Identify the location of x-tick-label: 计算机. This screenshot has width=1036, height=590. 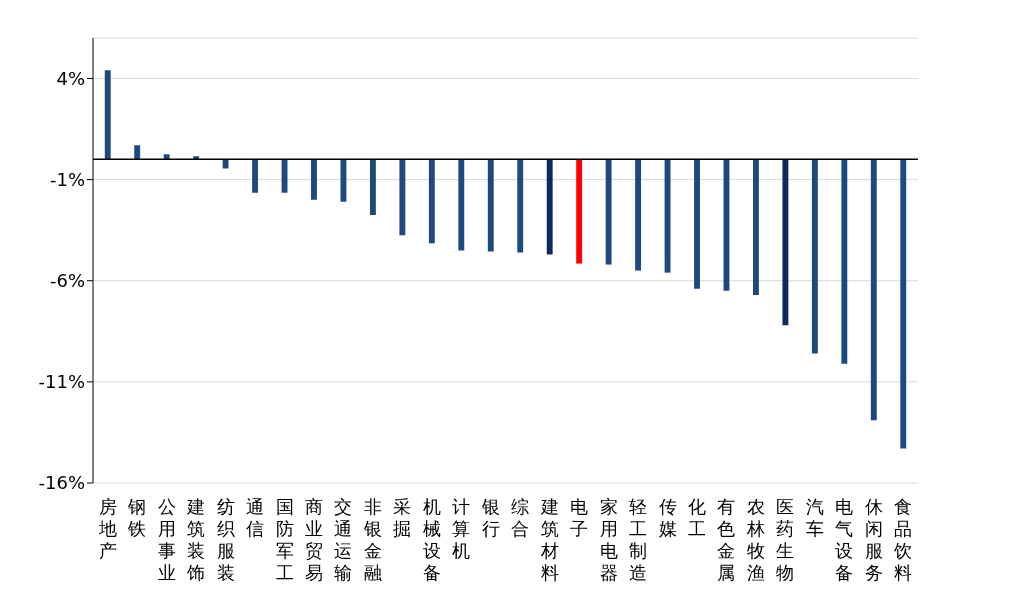
(461, 528).